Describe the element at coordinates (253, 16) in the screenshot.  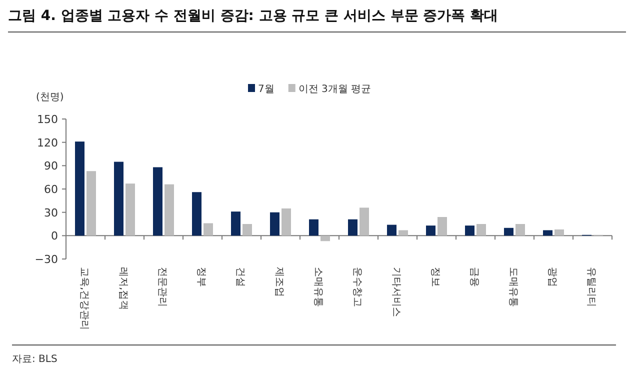
I see `chart-title: 그림 4. 업종별 고용자 수 전월비 증감: 고용 규모 큰 서비스 부문 증가폭 확대` at that location.